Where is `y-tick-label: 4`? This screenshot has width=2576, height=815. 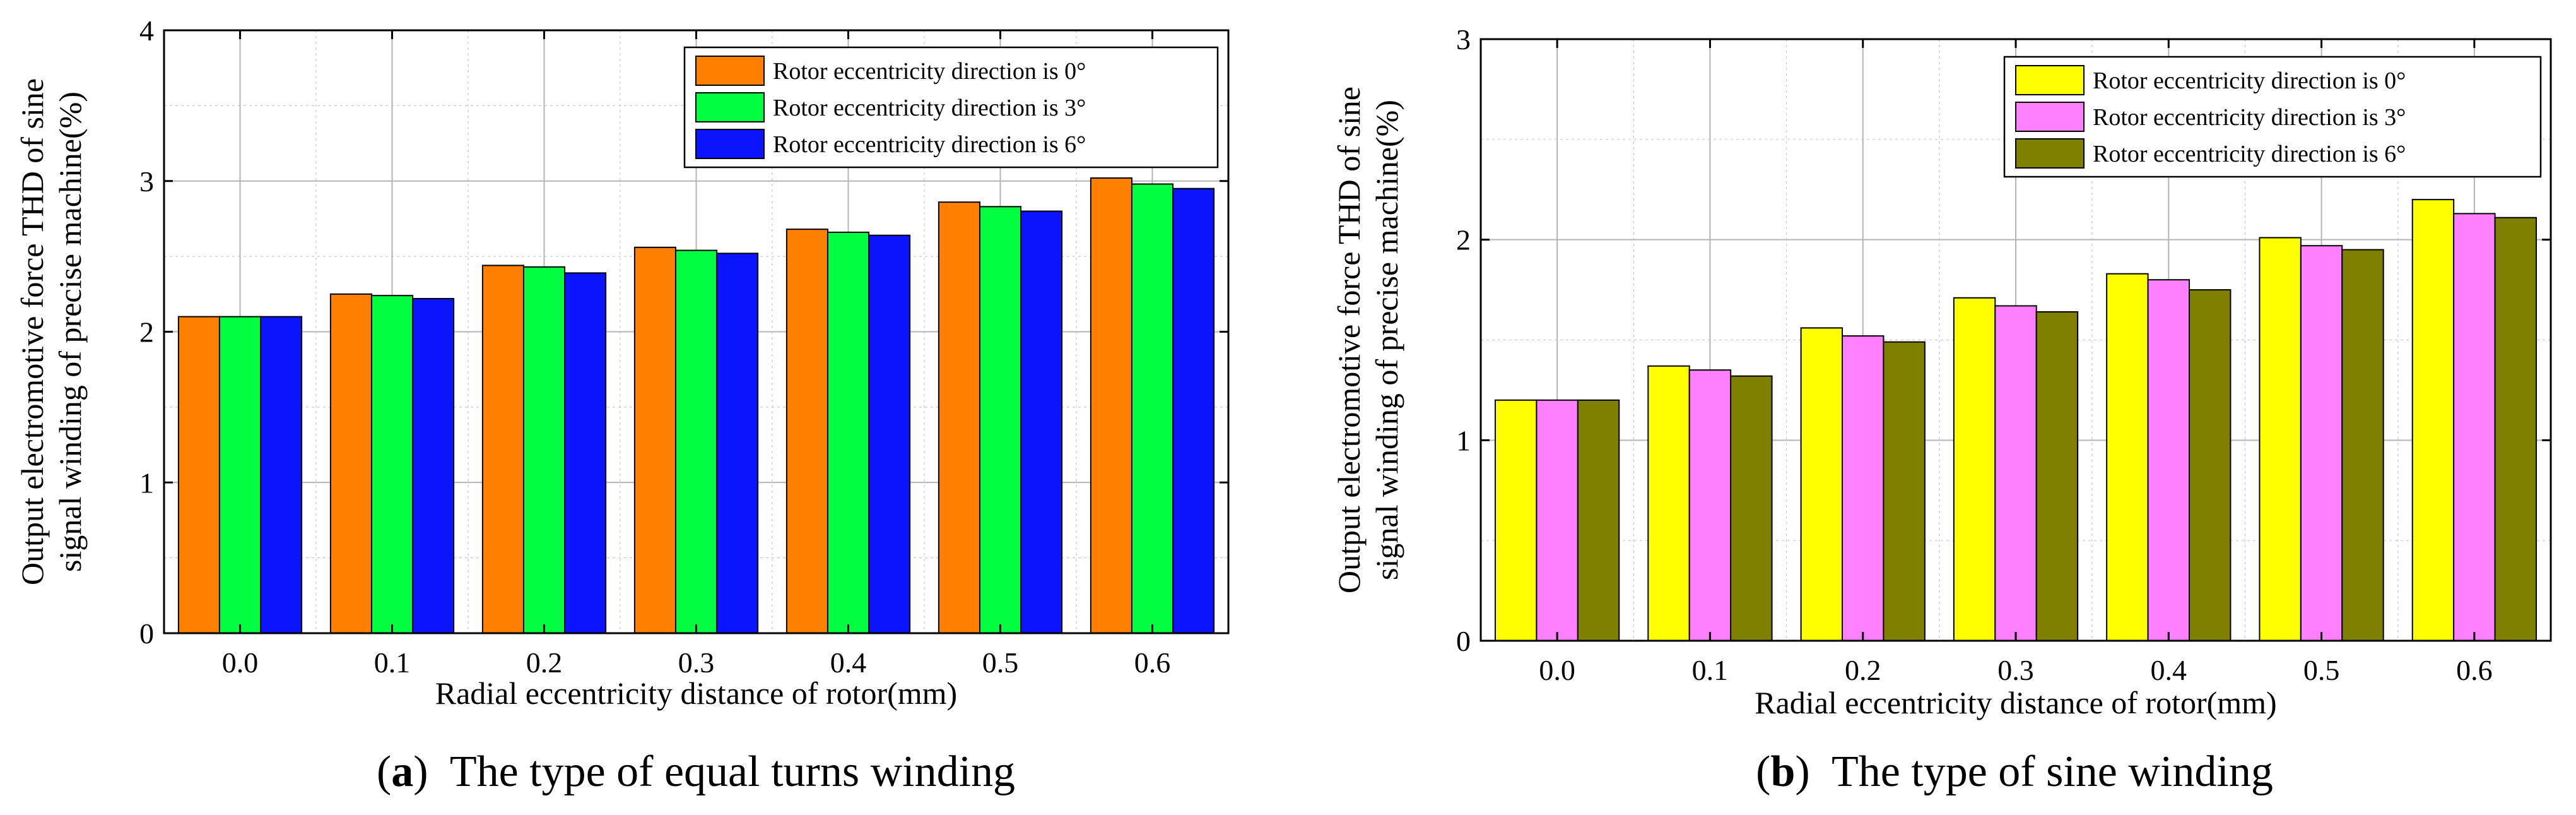
y-tick-label: 4 is located at coordinates (146, 31).